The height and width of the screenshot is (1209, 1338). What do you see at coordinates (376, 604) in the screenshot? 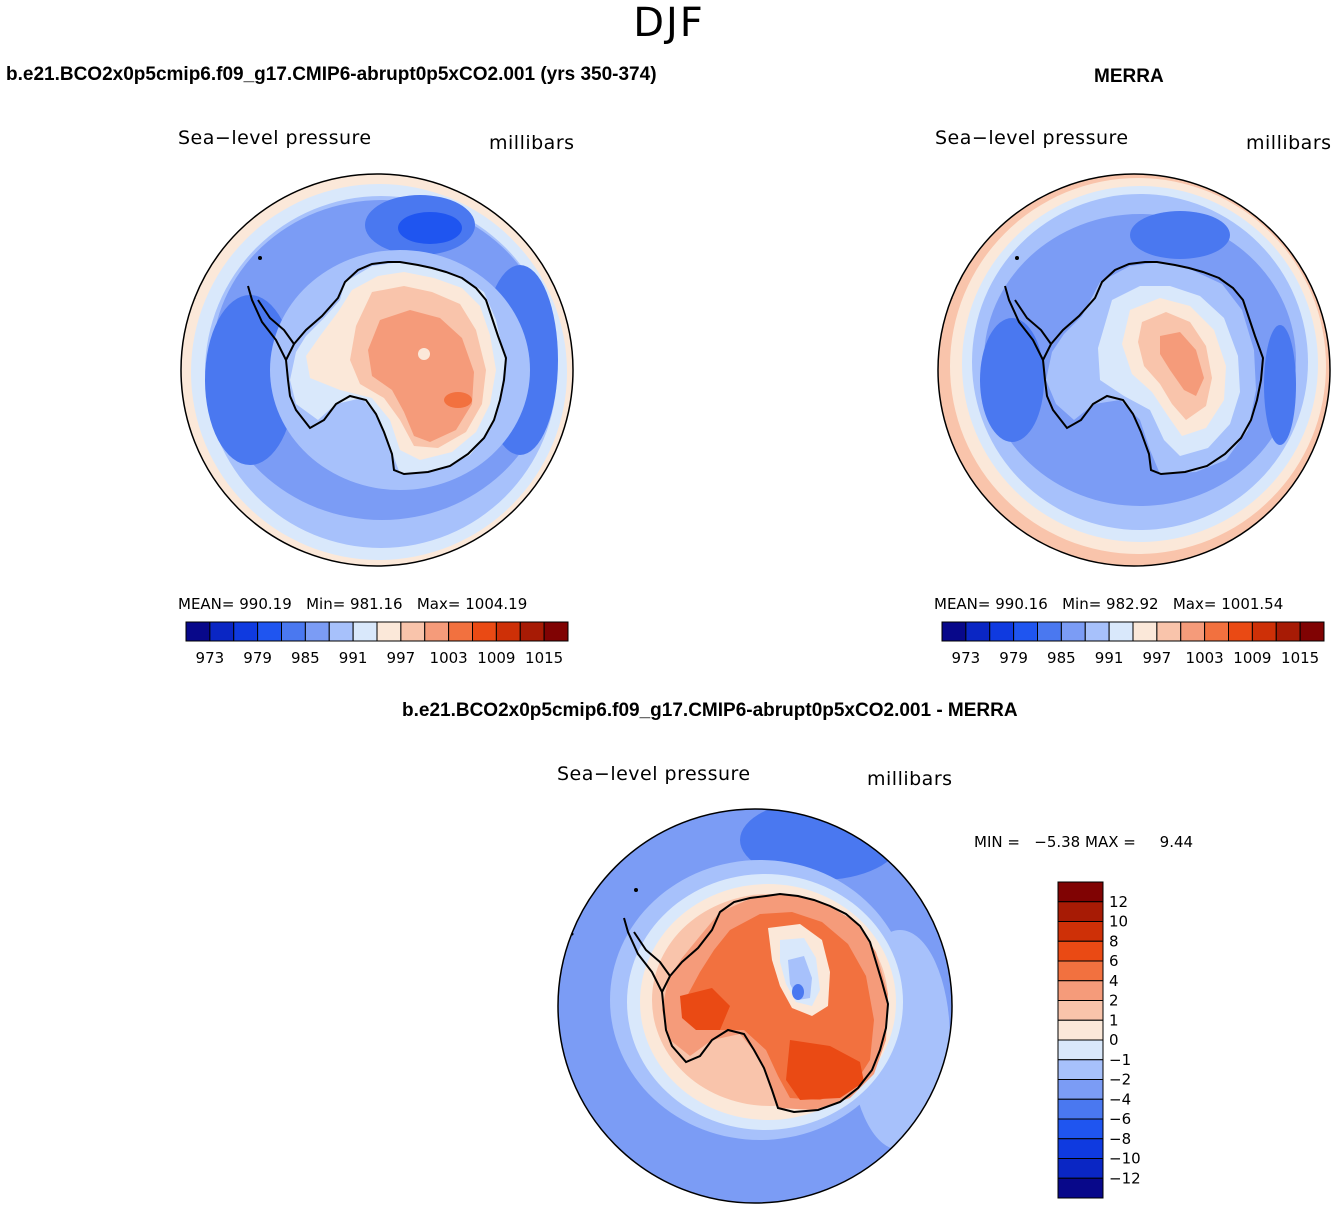
I see `panel1-min-value: 981.16` at bounding box center [376, 604].